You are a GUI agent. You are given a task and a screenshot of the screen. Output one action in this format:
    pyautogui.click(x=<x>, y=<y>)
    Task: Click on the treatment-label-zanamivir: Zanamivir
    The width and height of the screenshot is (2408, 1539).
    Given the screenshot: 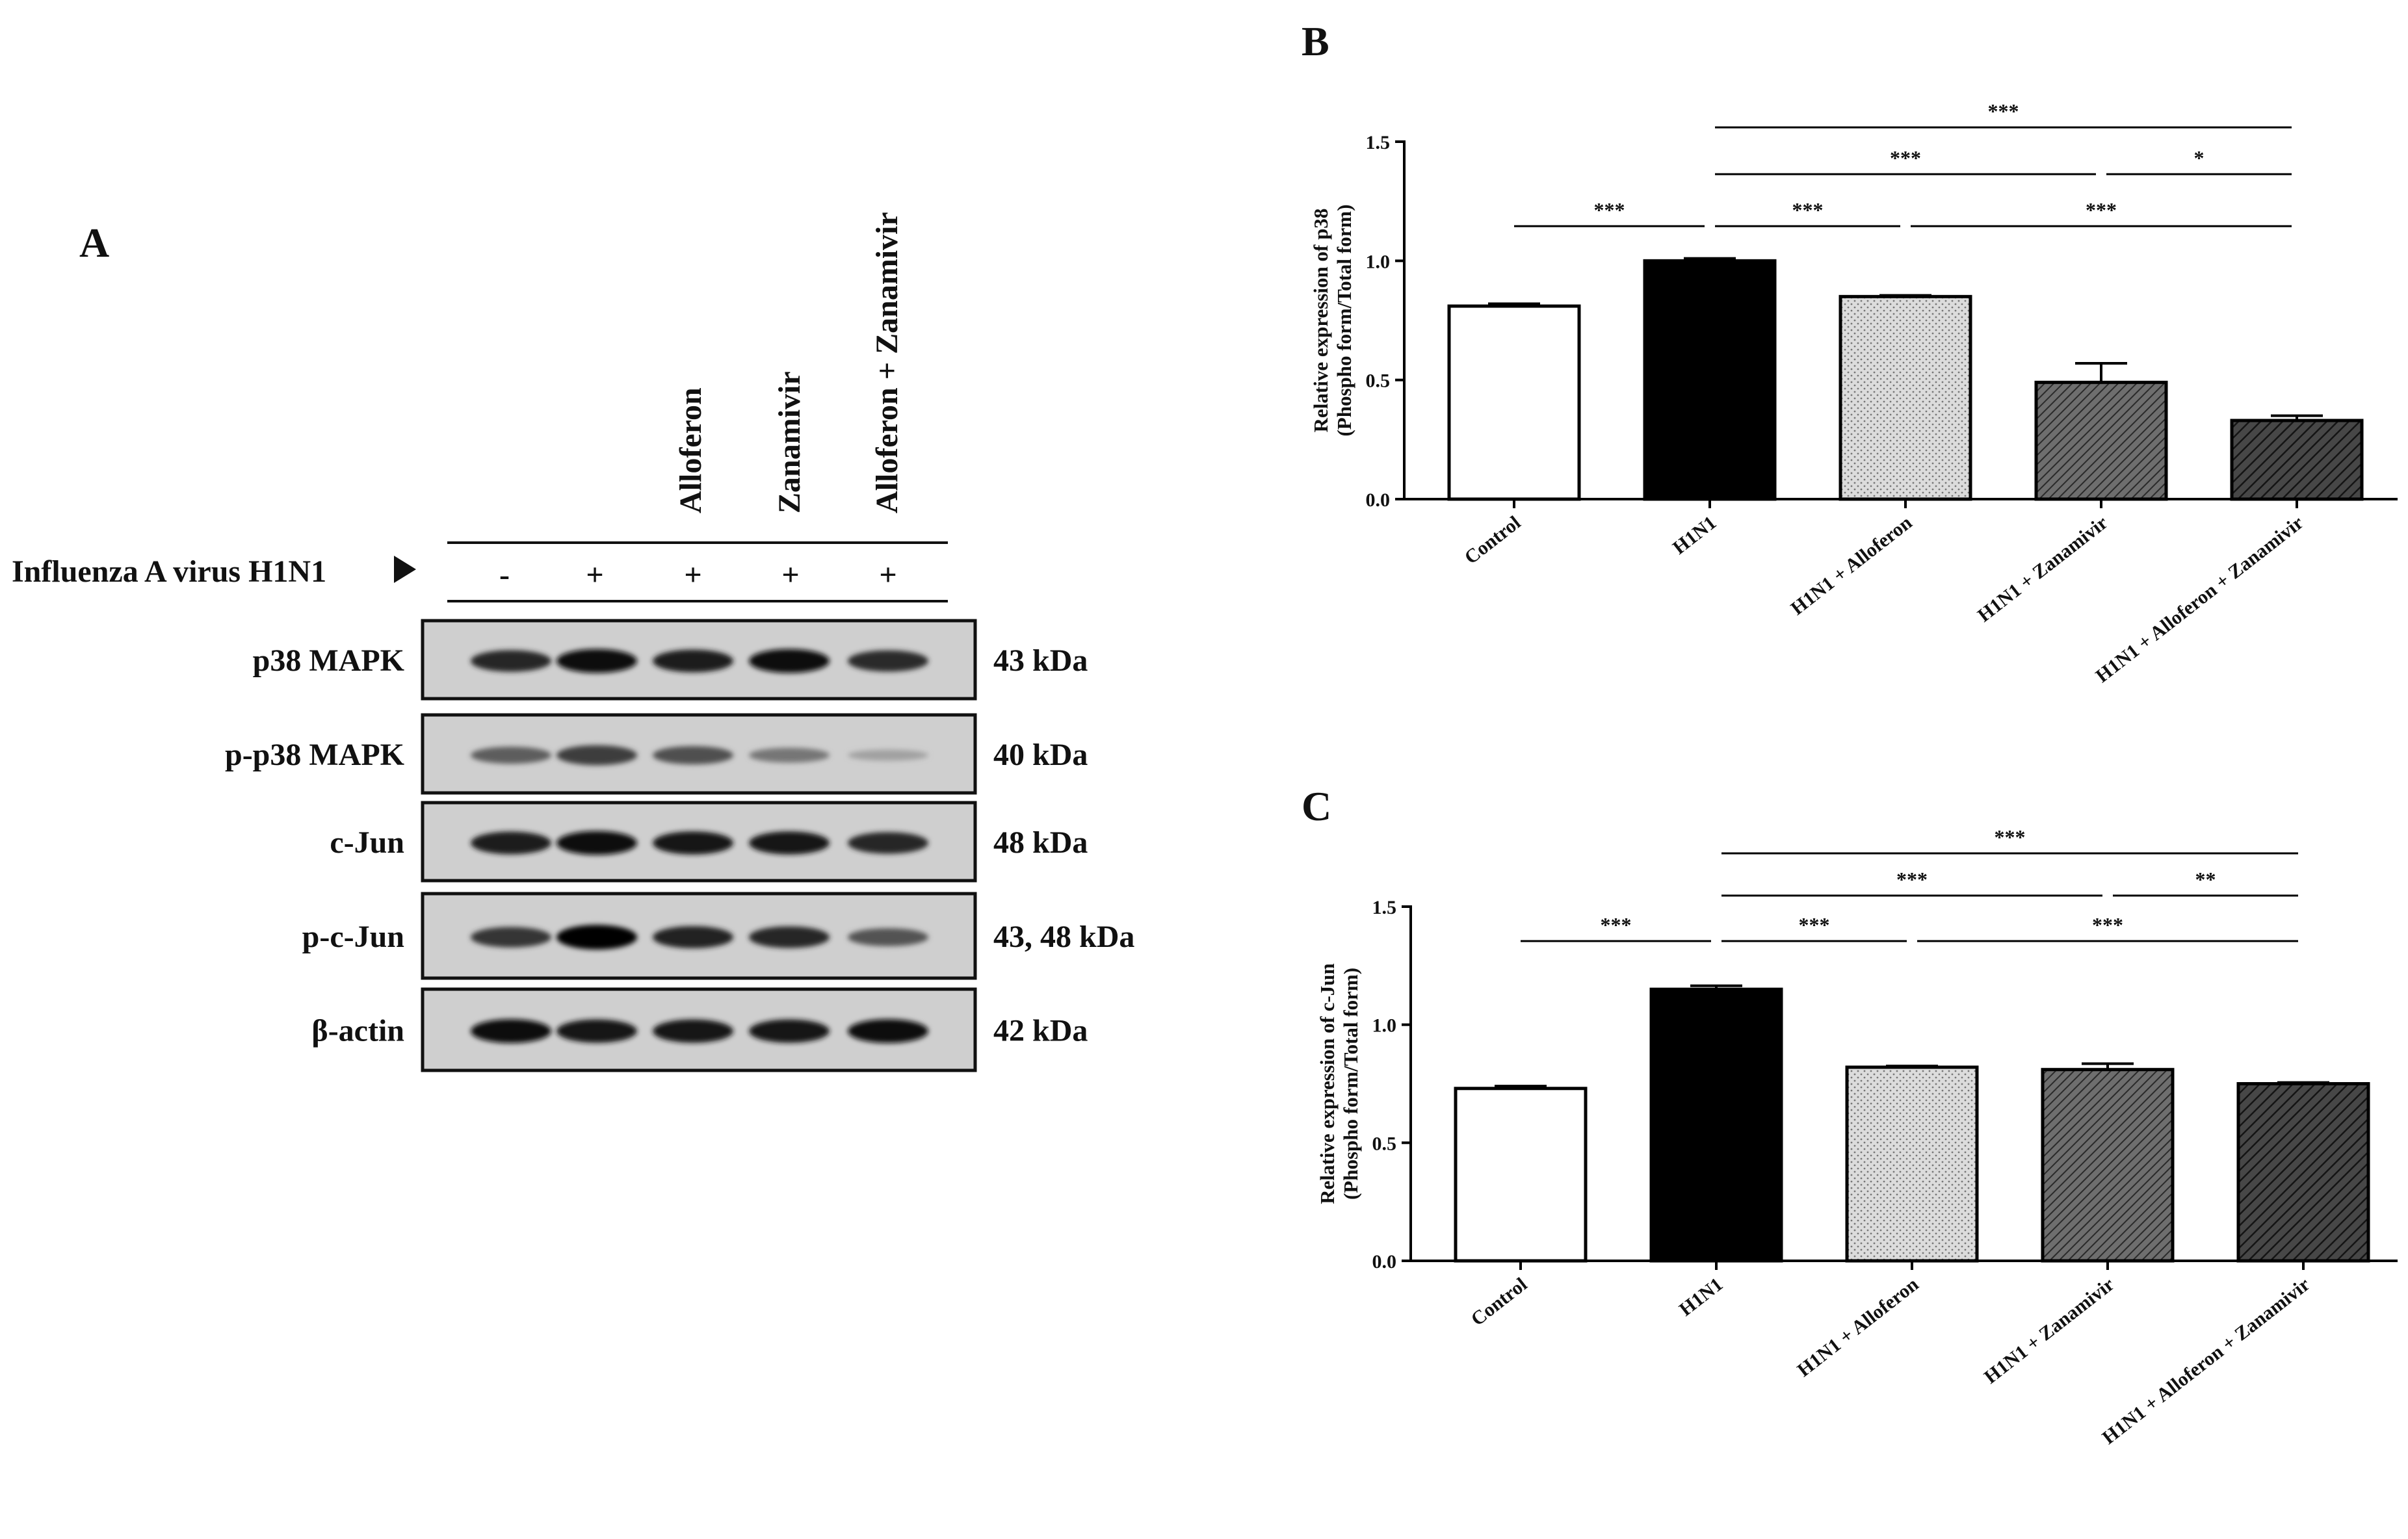 What is the action you would take?
    pyautogui.click(x=790, y=442)
    